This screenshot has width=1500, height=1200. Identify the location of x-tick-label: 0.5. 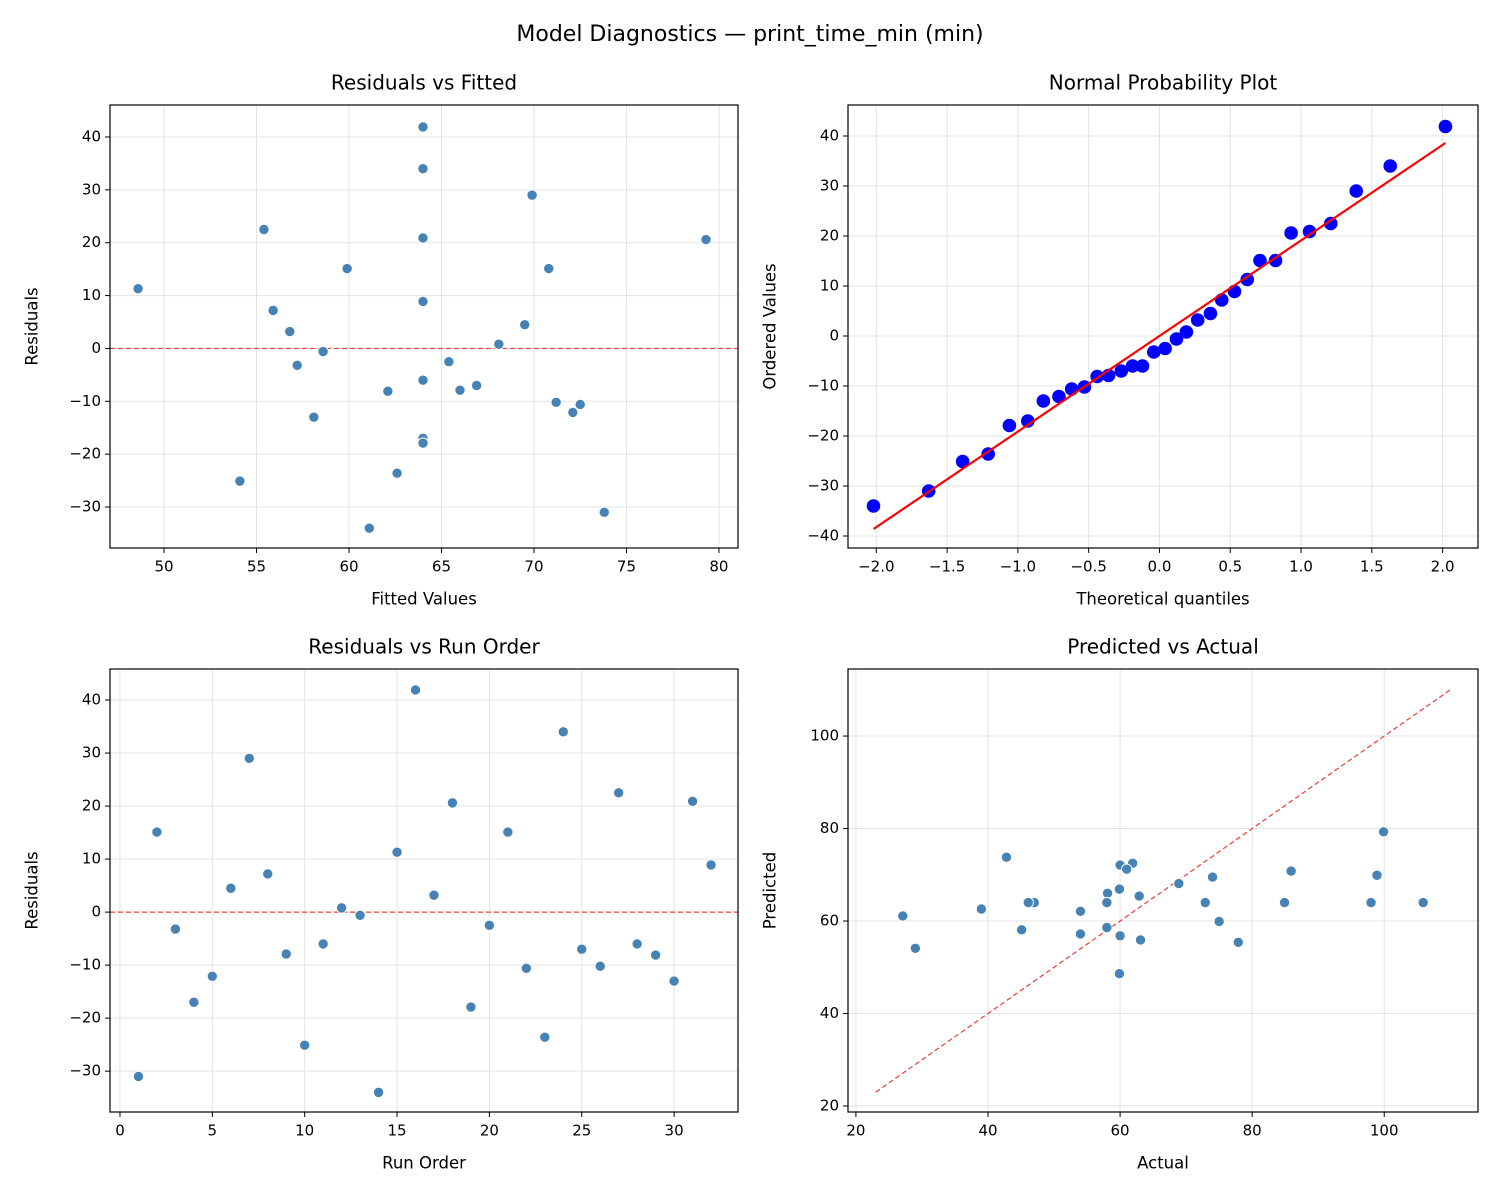
(1230, 567).